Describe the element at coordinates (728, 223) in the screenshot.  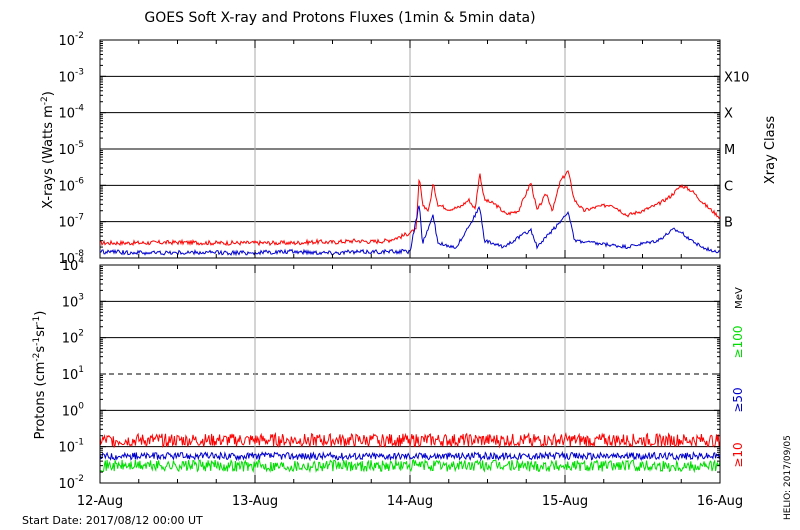
I see `xray-class-label-b: B` at that location.